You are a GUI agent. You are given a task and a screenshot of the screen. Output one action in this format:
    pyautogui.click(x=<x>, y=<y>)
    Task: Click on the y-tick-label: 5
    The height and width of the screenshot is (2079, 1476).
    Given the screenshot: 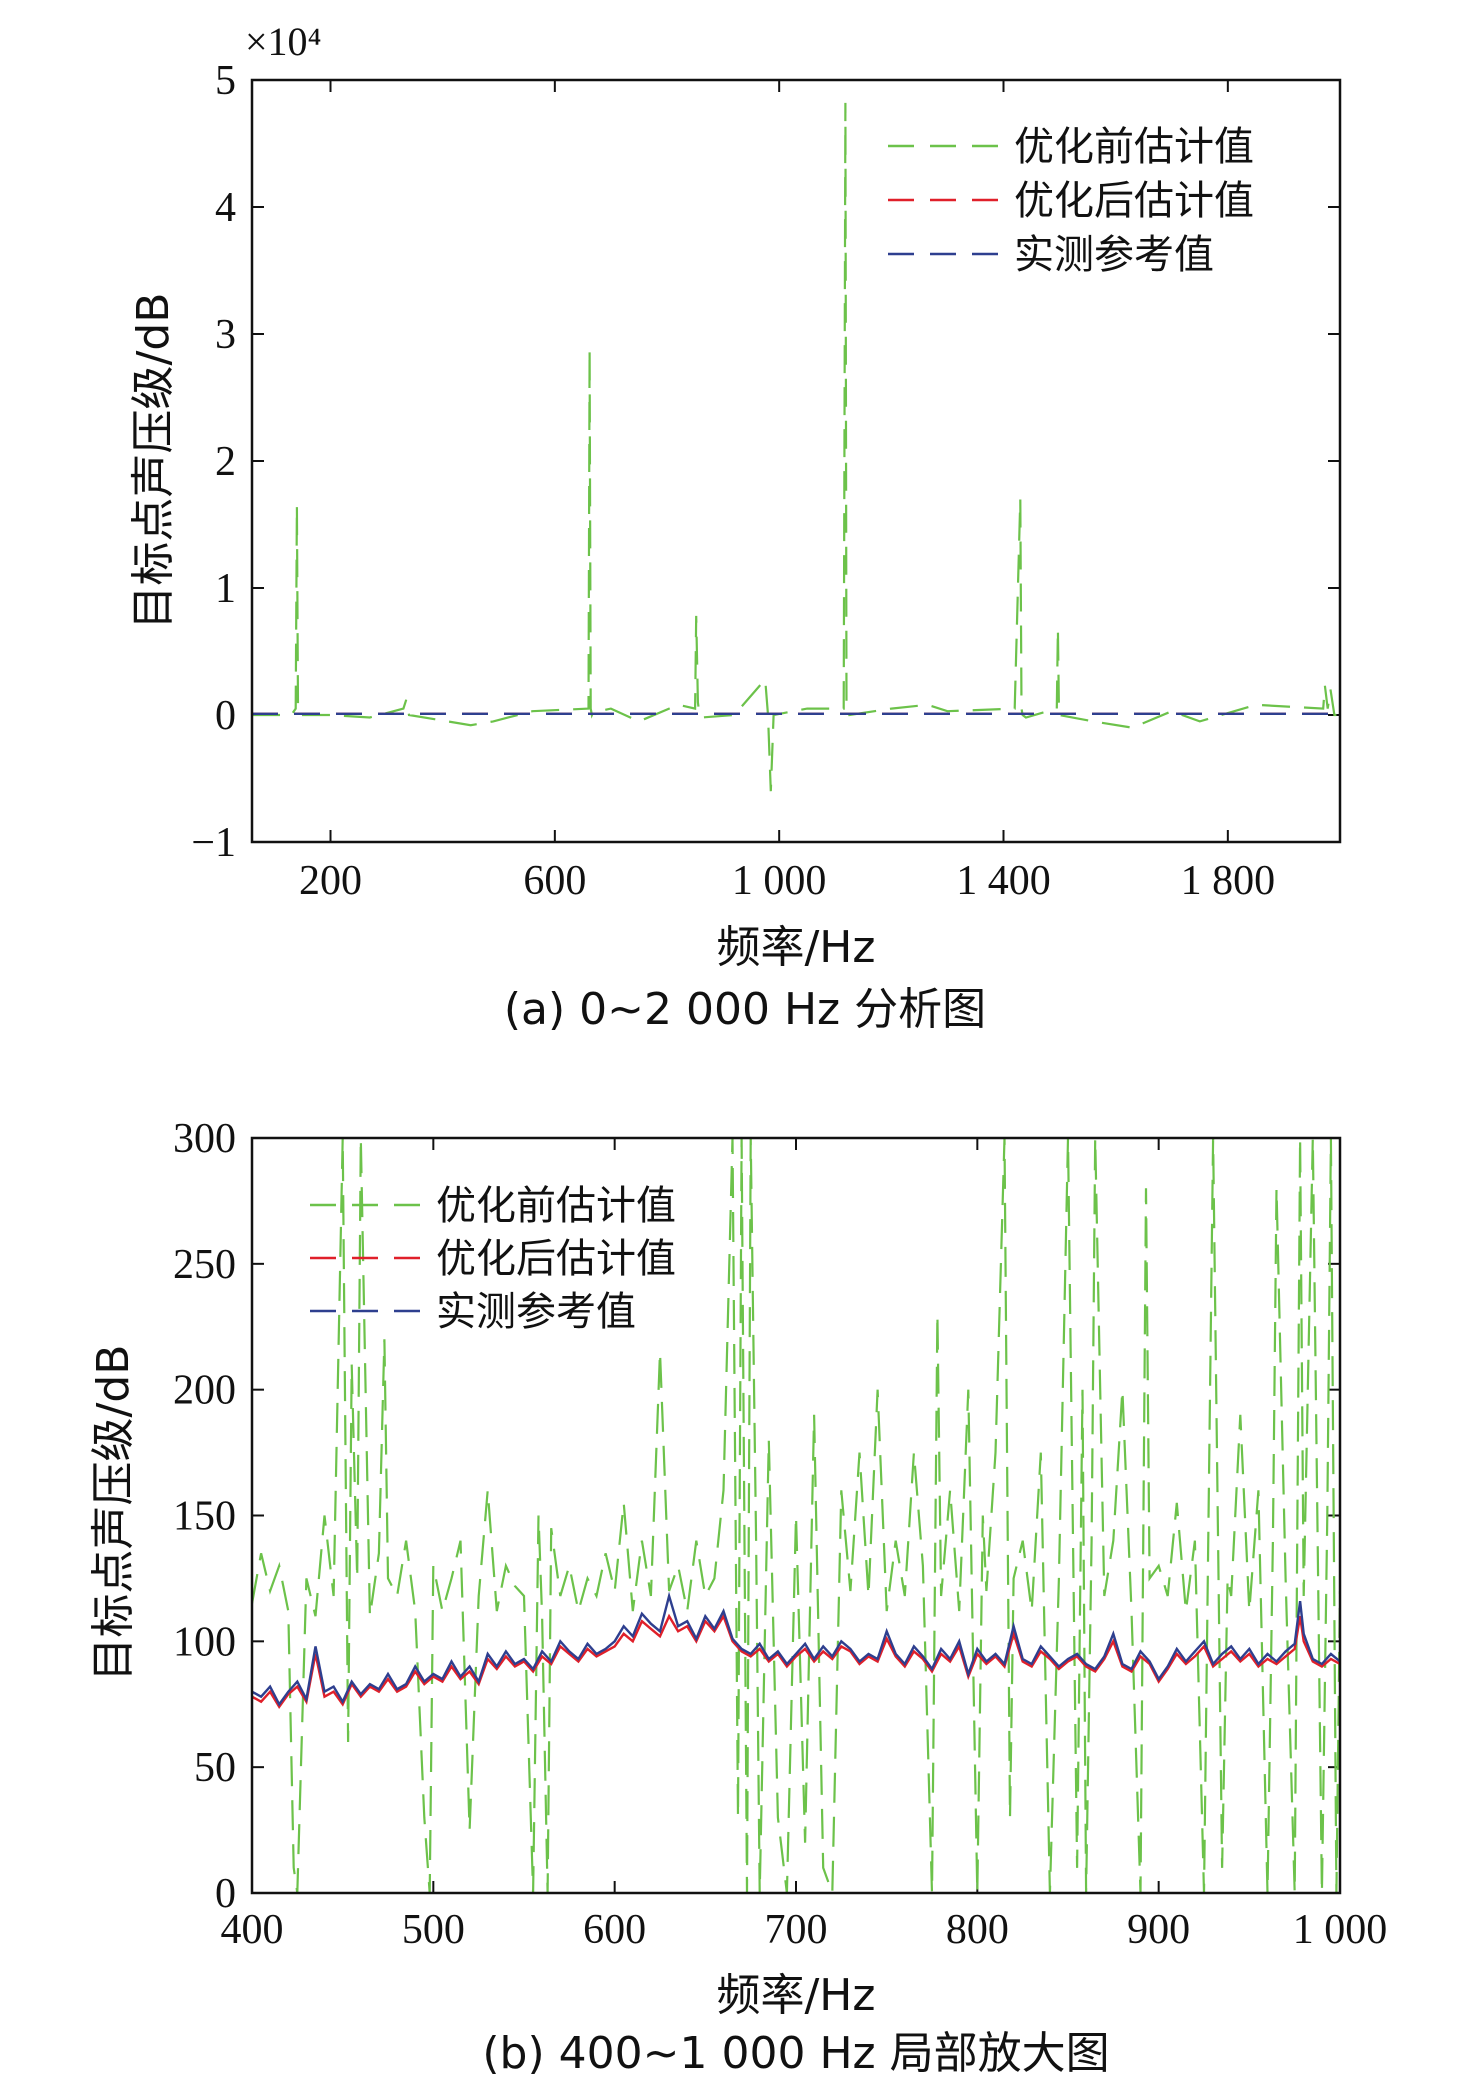 What is the action you would take?
    pyautogui.click(x=225, y=81)
    